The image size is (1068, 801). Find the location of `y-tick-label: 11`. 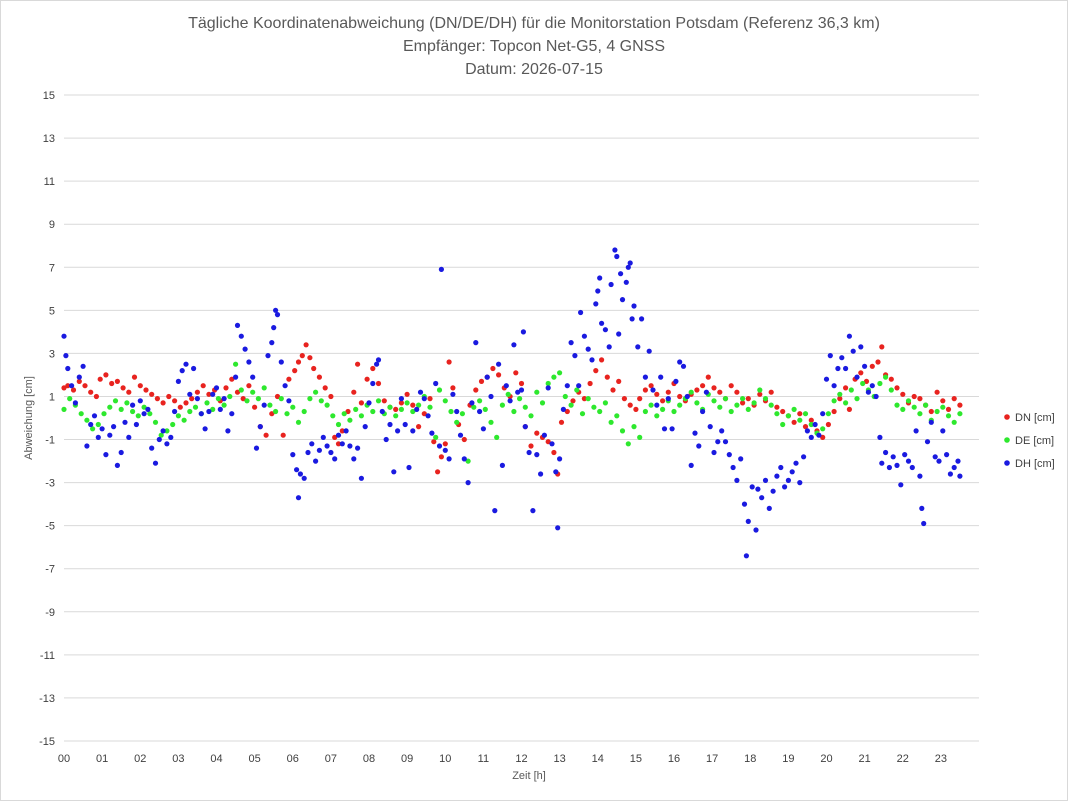

y-tick-label: 11 is located at coordinates (49, 182).